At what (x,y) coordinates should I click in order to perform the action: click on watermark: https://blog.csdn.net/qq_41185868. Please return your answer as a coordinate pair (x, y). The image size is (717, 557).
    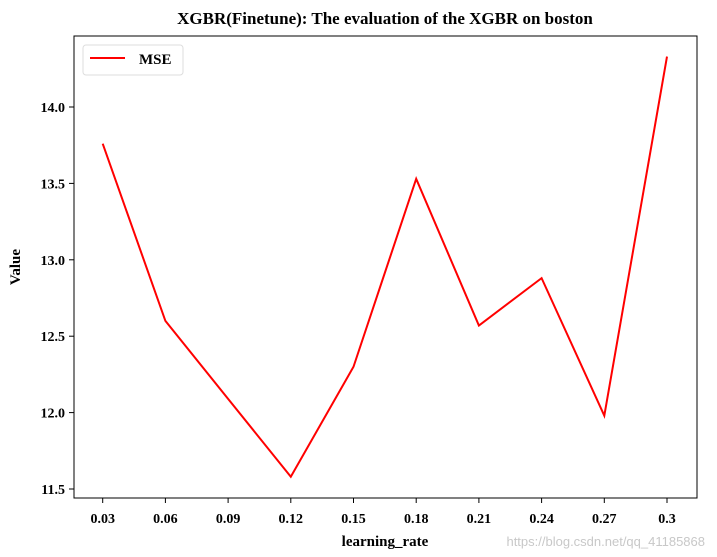
    Looking at the image, I should click on (605, 541).